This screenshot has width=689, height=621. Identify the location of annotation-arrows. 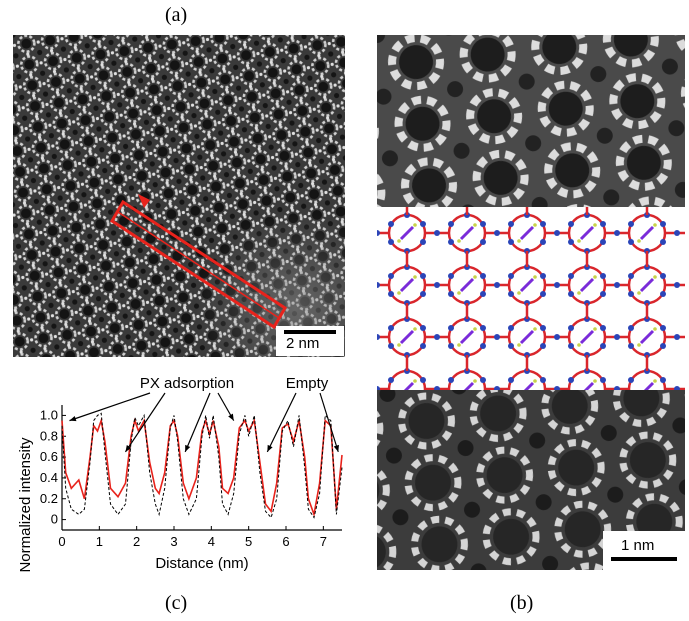
(204, 422).